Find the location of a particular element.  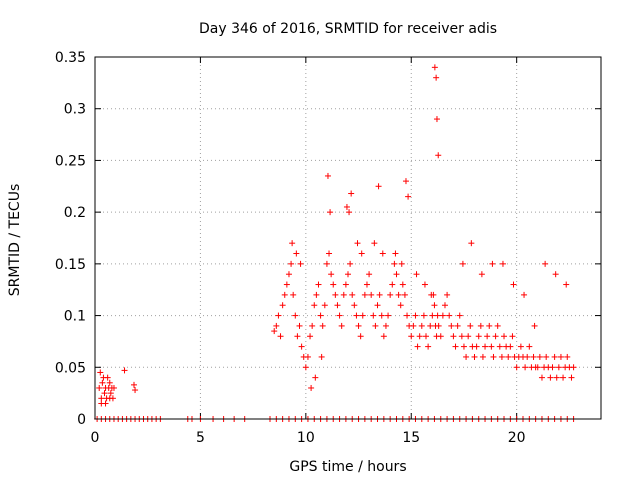

y-tick-label: 0.2 is located at coordinates (75, 213).